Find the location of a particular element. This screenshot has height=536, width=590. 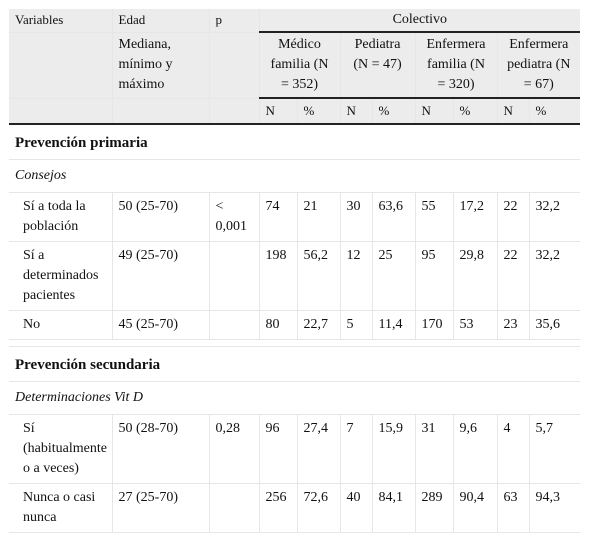

cell-n: 63 is located at coordinates (513, 508).